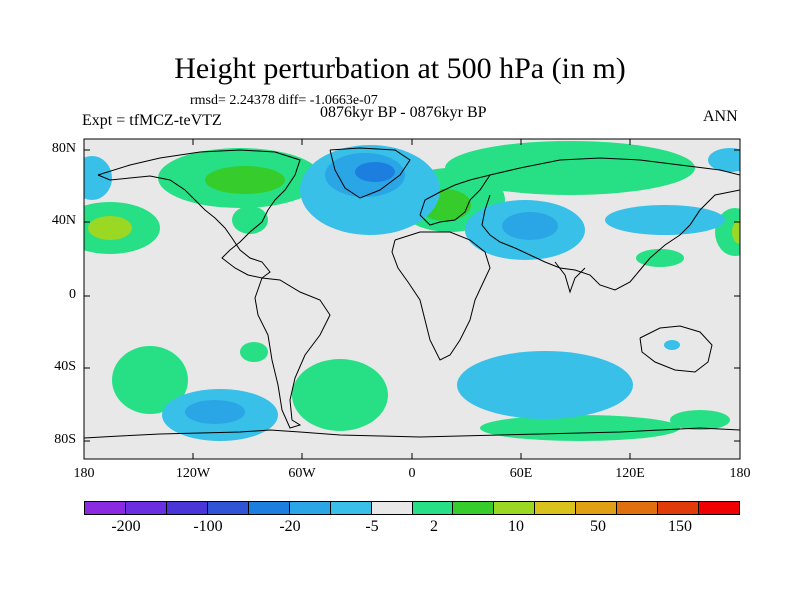  I want to click on experiment-label: Expt = tfMCZ-teVTZ, so click(152, 120).